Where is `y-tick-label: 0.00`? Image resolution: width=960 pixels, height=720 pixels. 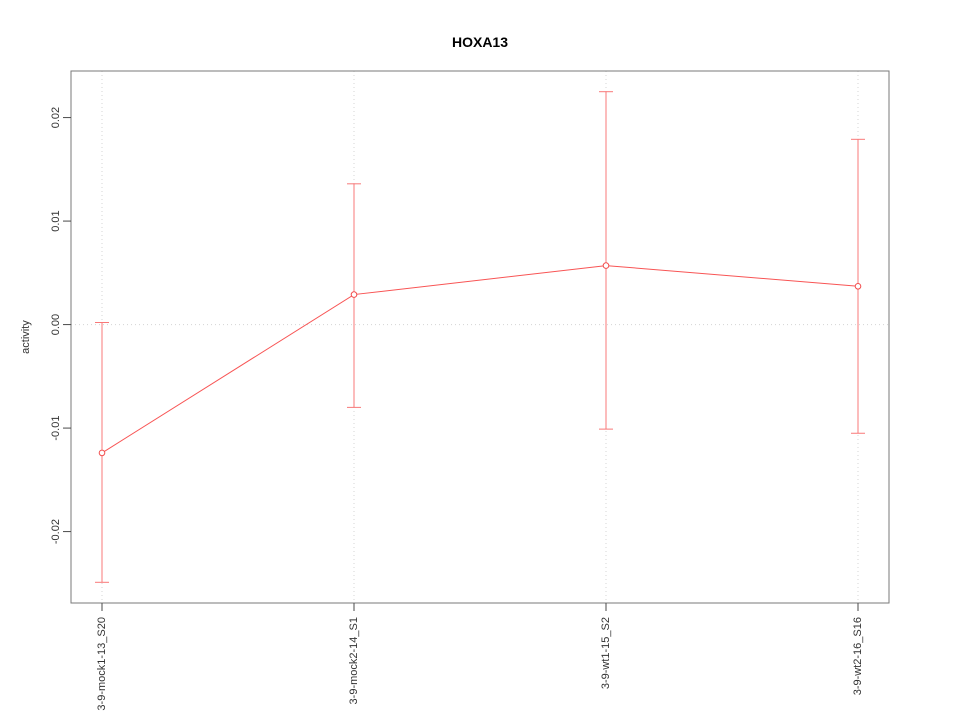
y-tick-label: 0.00 is located at coordinates (56, 324).